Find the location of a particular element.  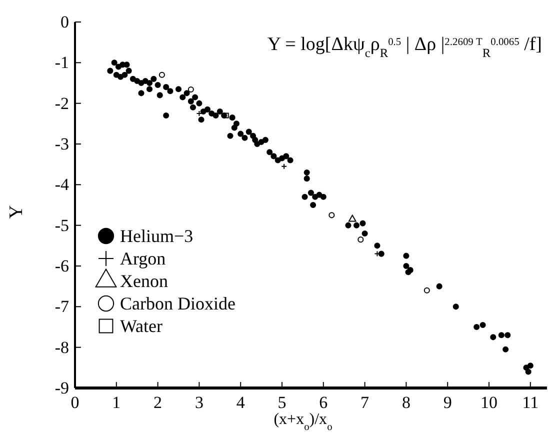

x-tick-label: 7 is located at coordinates (365, 402).